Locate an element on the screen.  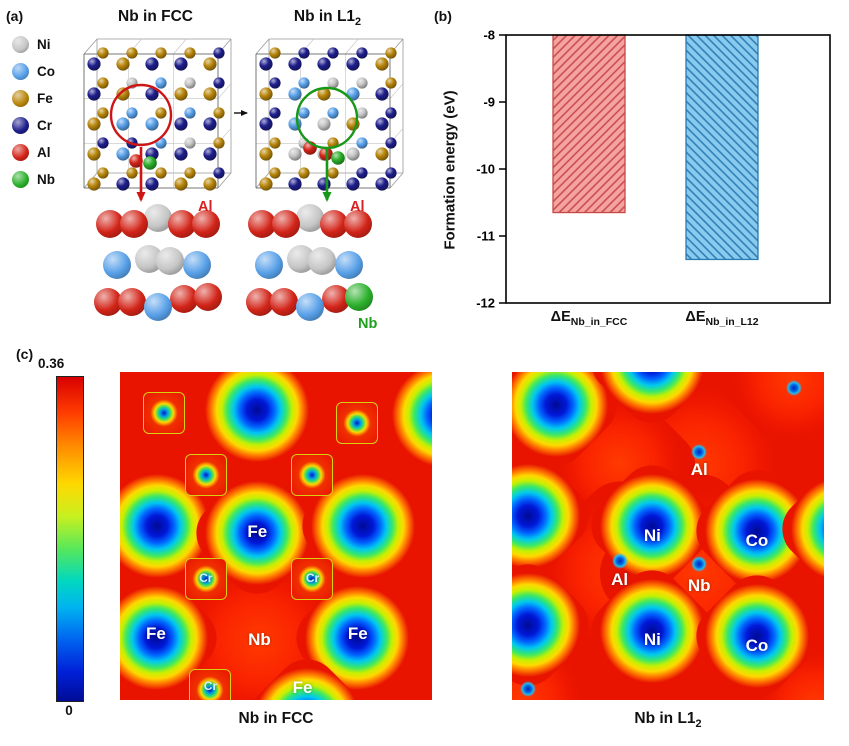
y-tick-label: -12 is located at coordinates (485, 303).